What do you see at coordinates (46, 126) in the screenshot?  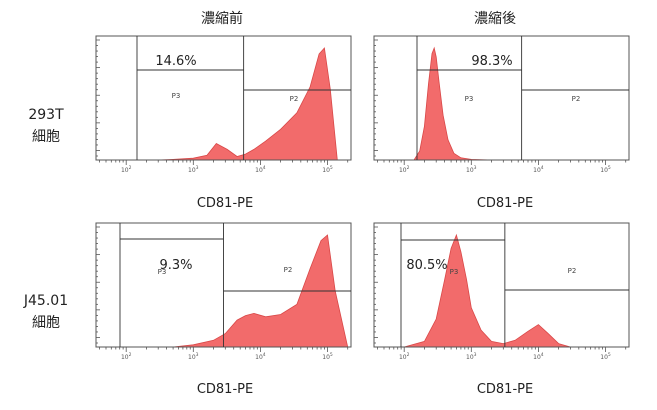 I see `row-label-293t: 293T 細胞` at bounding box center [46, 126].